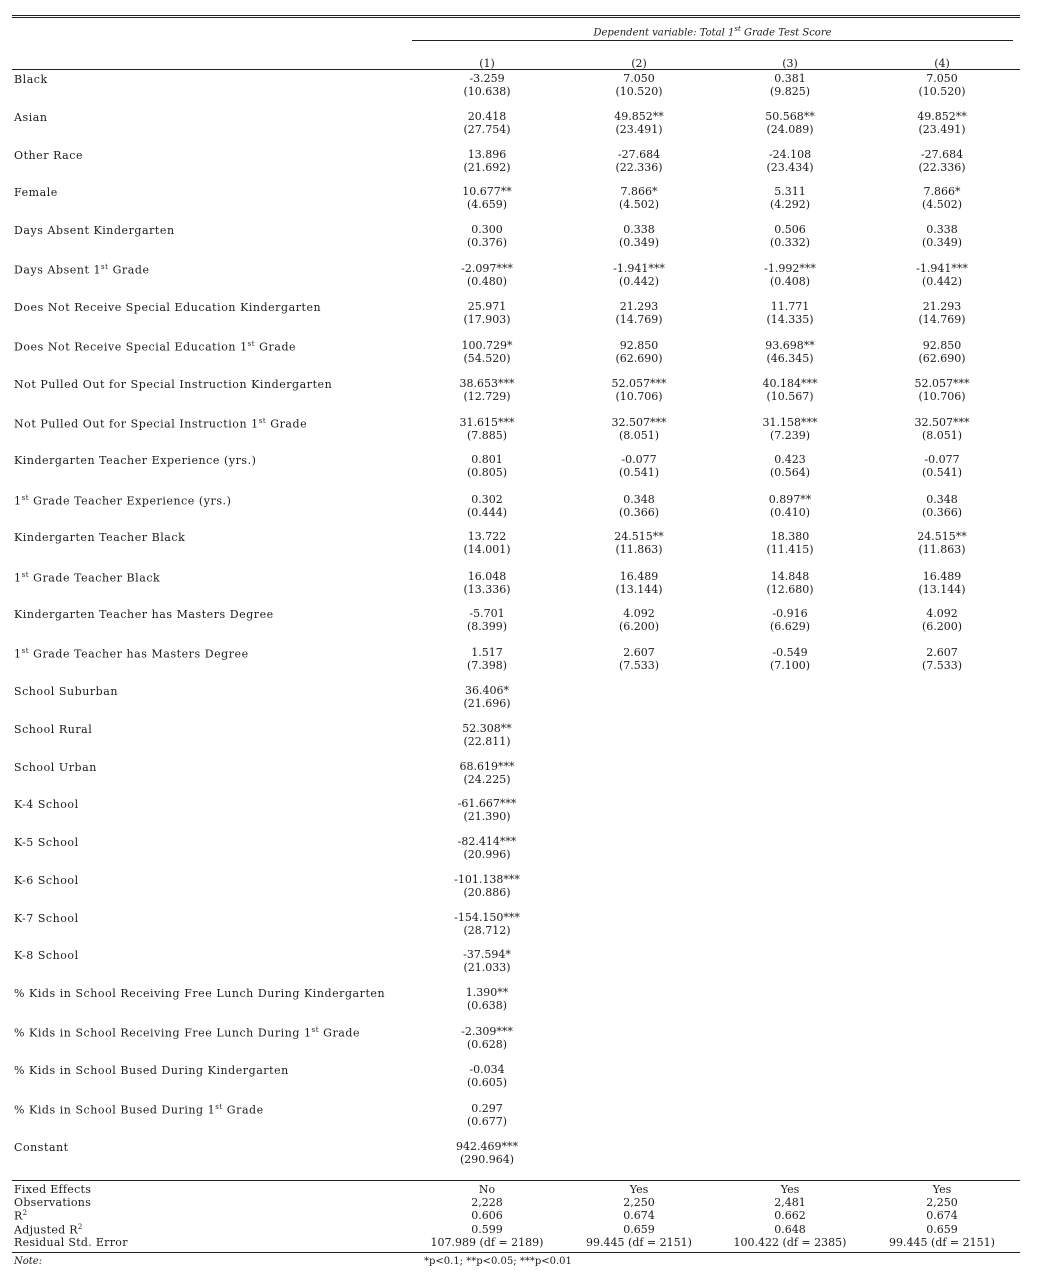 The height and width of the screenshot is (1281, 1038). I want to click on standard-error: (10.638), so click(487, 91).